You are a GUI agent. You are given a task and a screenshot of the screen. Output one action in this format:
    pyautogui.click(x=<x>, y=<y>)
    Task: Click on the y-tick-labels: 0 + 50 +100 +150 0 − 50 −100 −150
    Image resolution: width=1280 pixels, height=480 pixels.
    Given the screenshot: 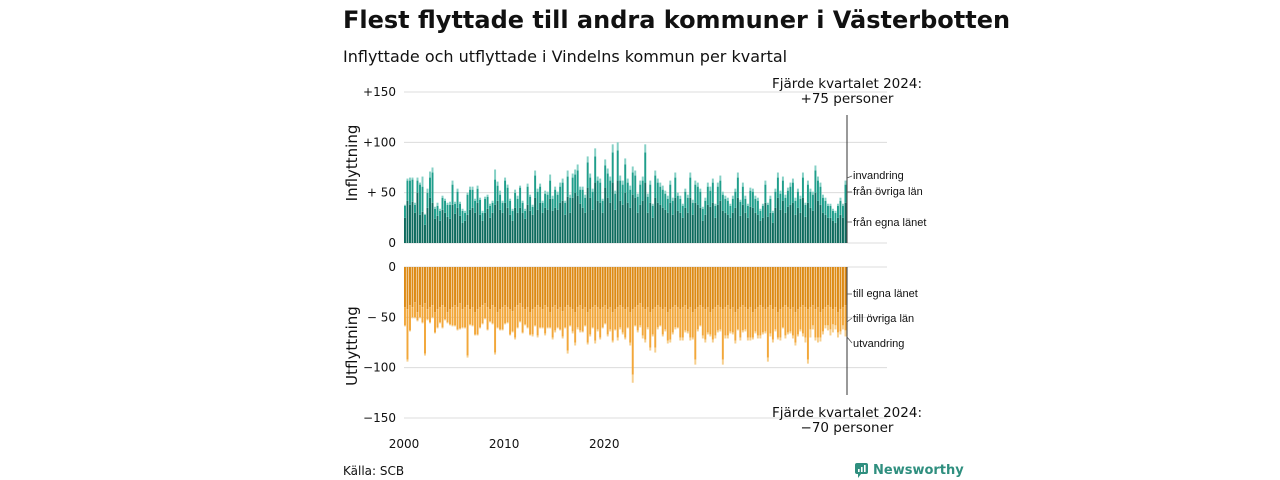 What is the action you would take?
    pyautogui.click(x=379, y=255)
    